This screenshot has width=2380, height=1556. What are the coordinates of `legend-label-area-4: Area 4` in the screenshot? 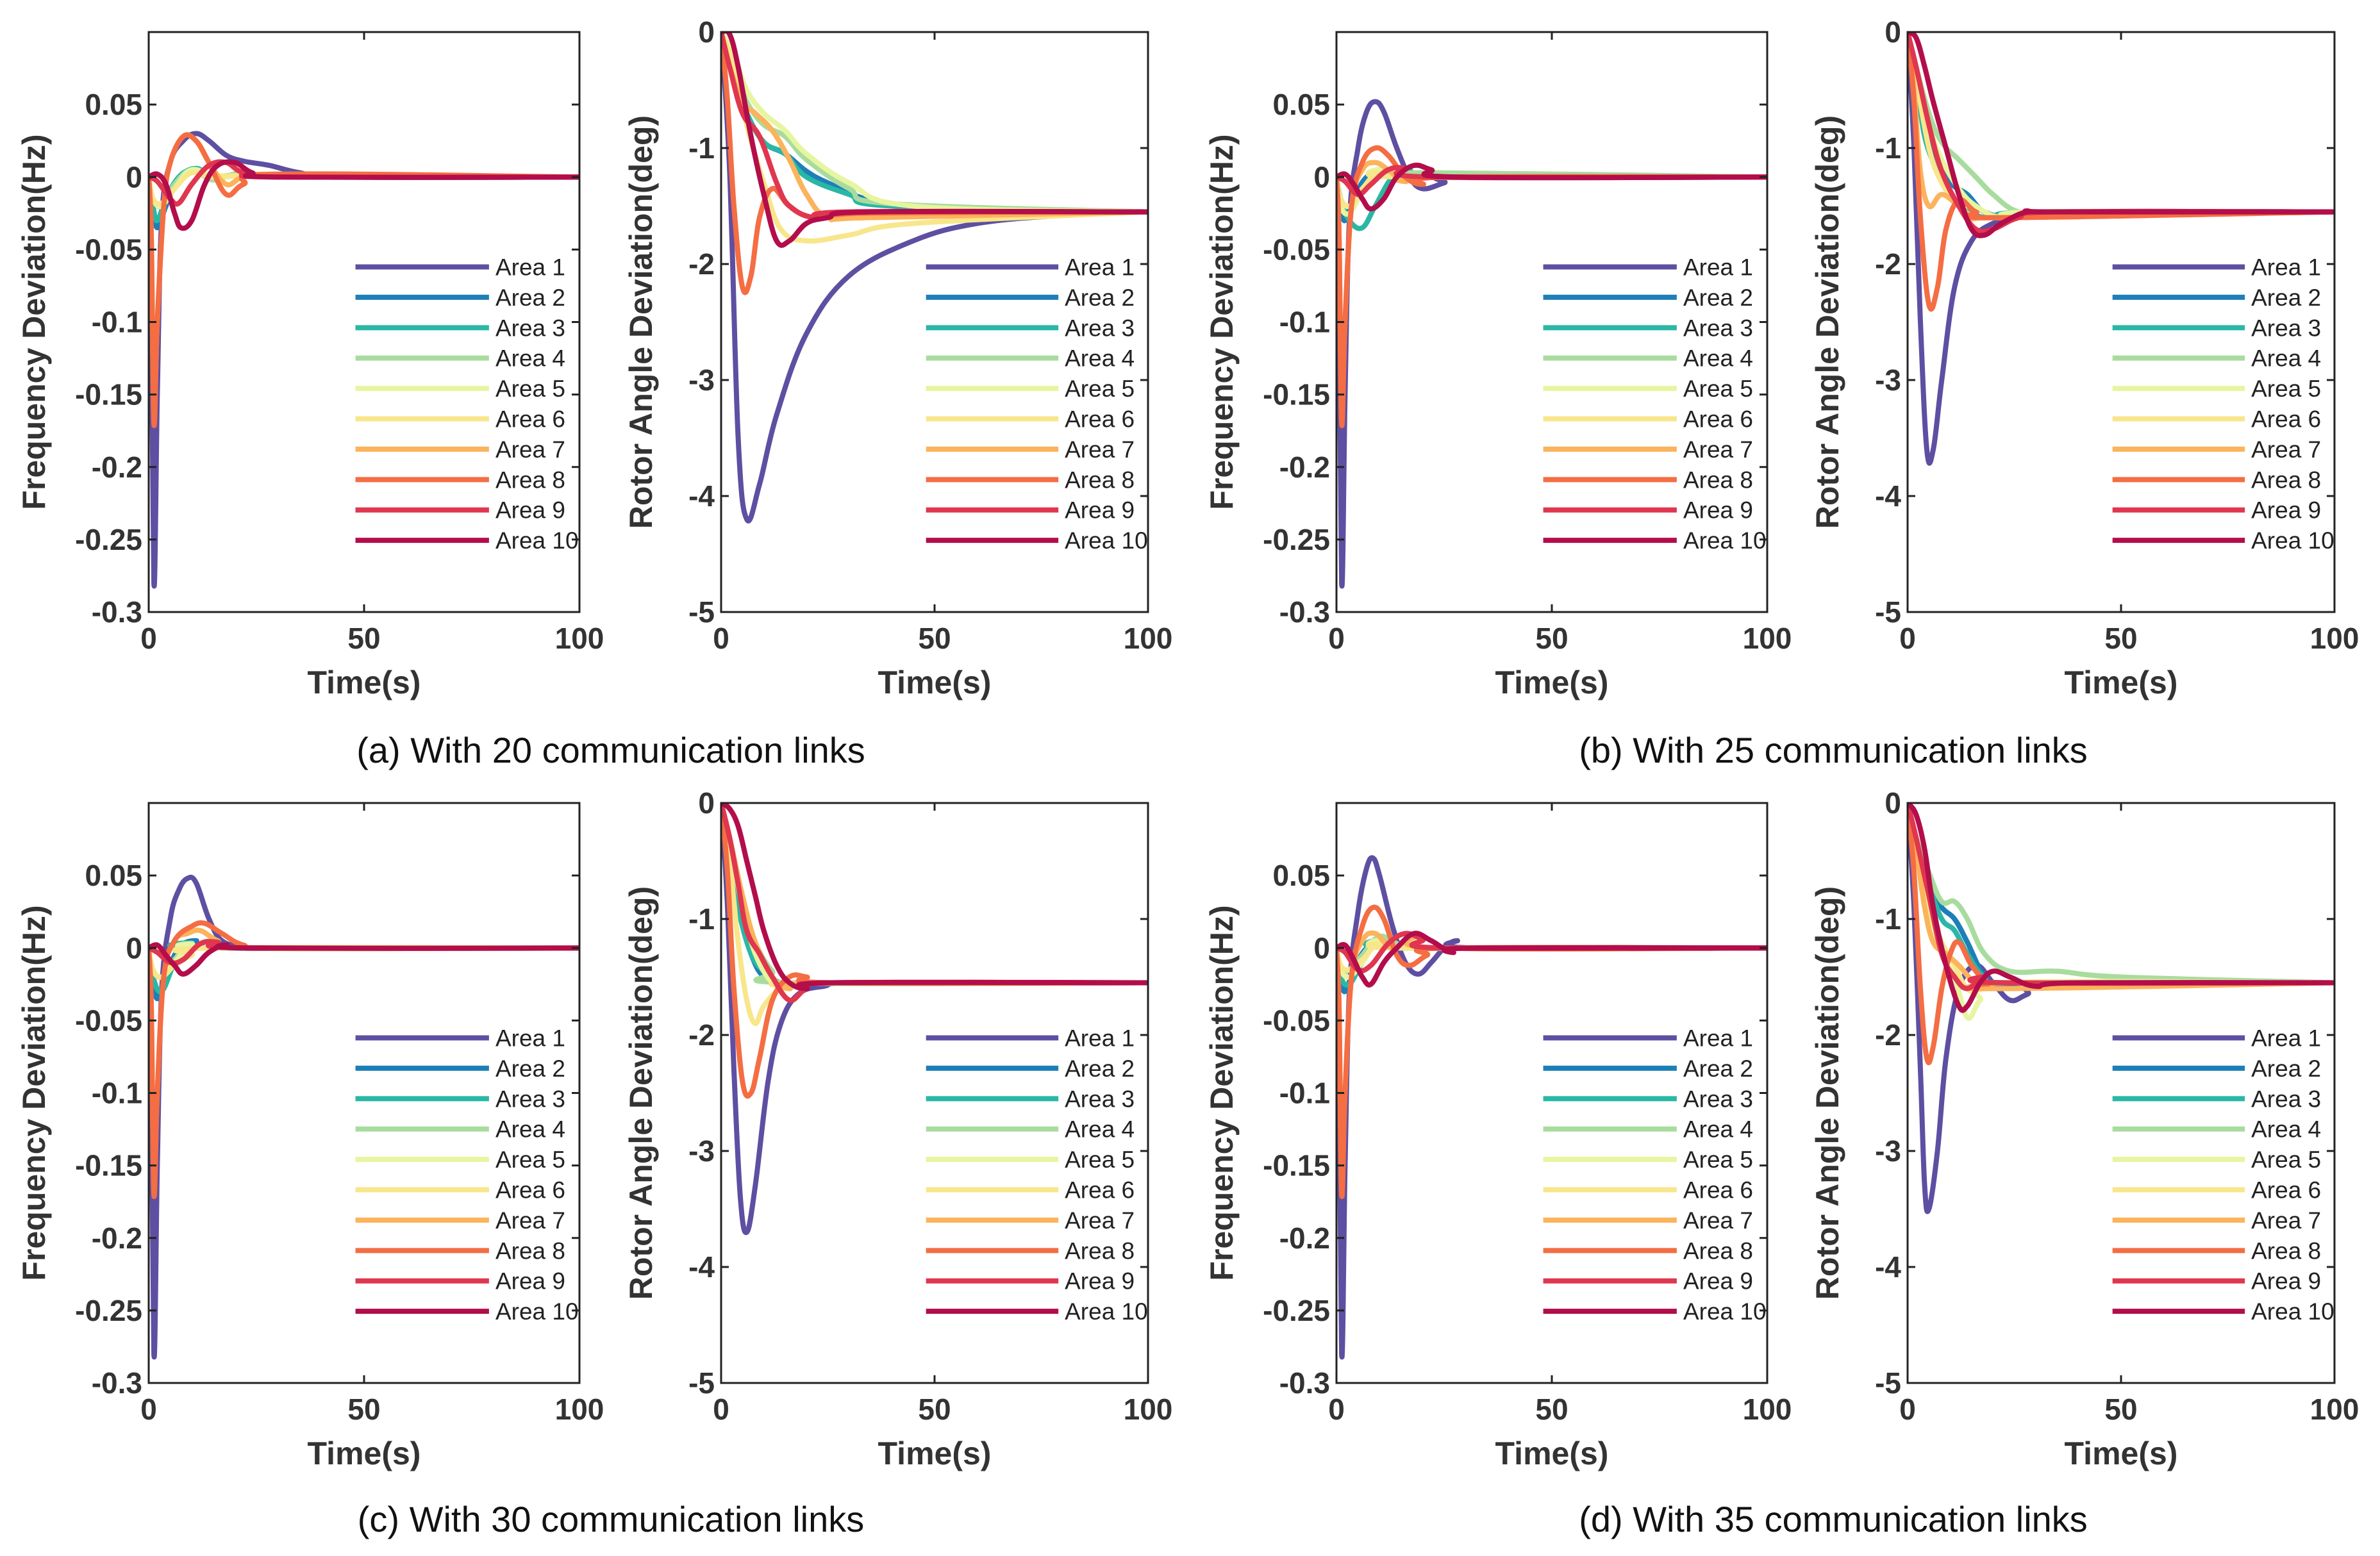 It's located at (1100, 358).